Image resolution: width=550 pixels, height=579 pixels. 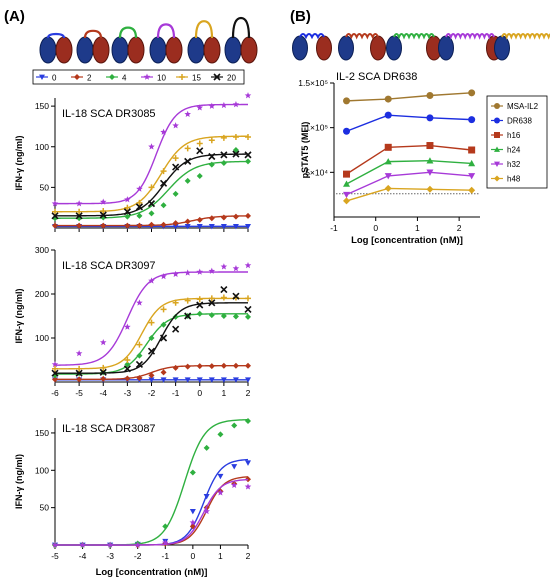 I want to click on legend-label: h32, so click(x=514, y=164).